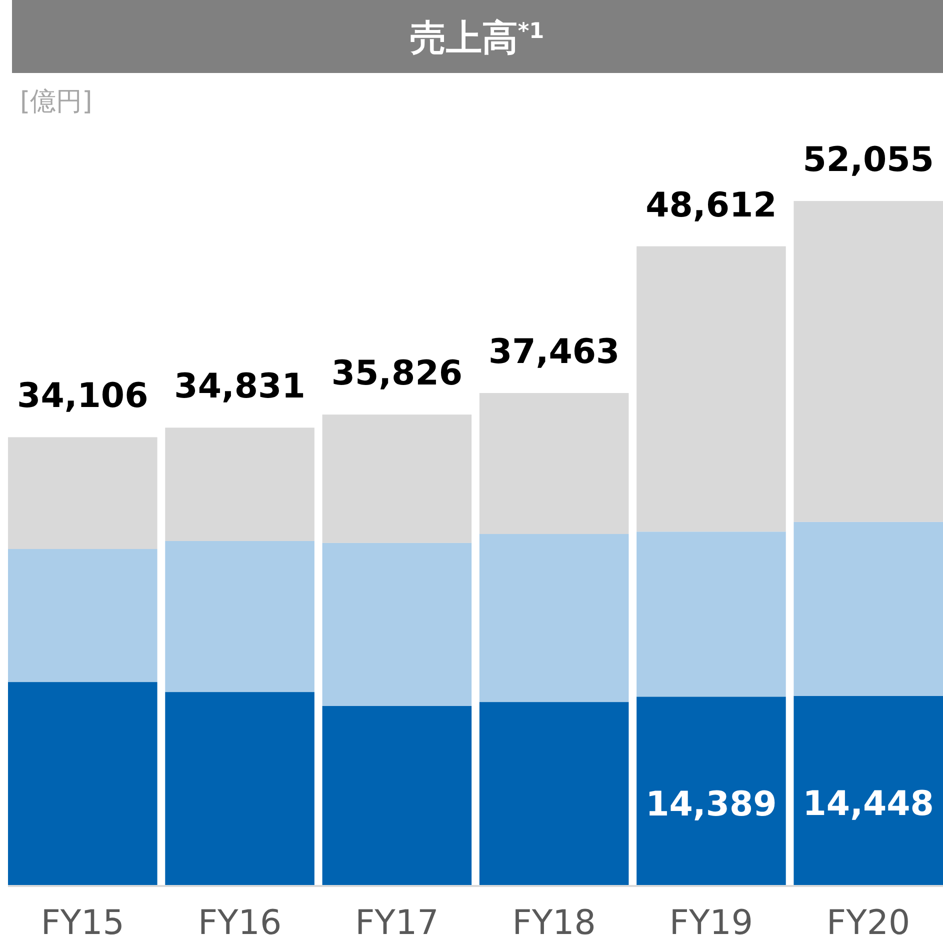 The height and width of the screenshot is (940, 943). What do you see at coordinates (554, 352) in the screenshot?
I see `total-label: 37,463` at bounding box center [554, 352].